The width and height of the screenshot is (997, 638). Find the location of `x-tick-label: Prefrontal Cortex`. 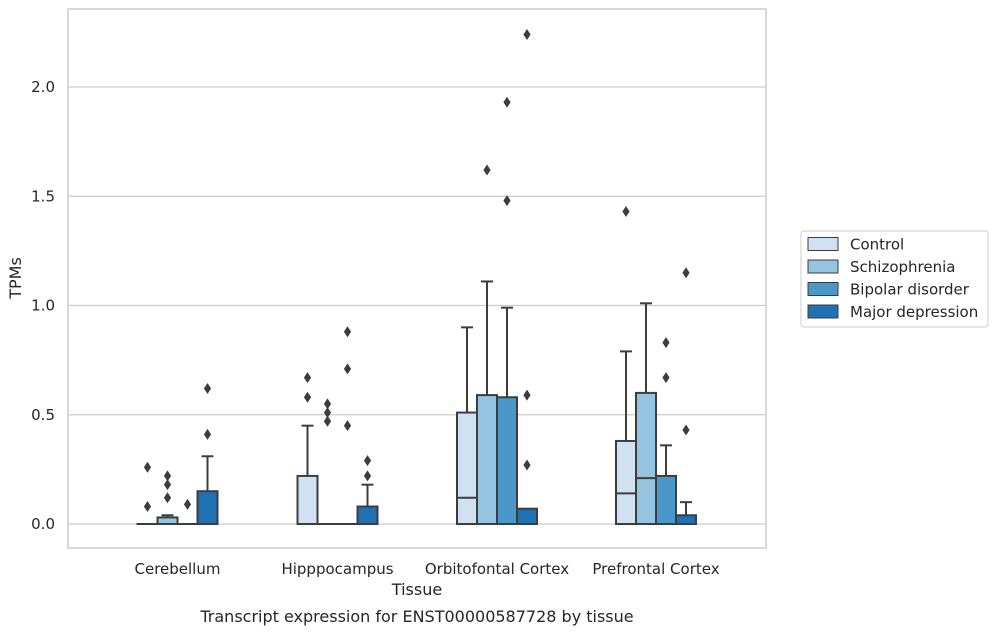

x-tick-label: Prefrontal Cortex is located at coordinates (655, 569).